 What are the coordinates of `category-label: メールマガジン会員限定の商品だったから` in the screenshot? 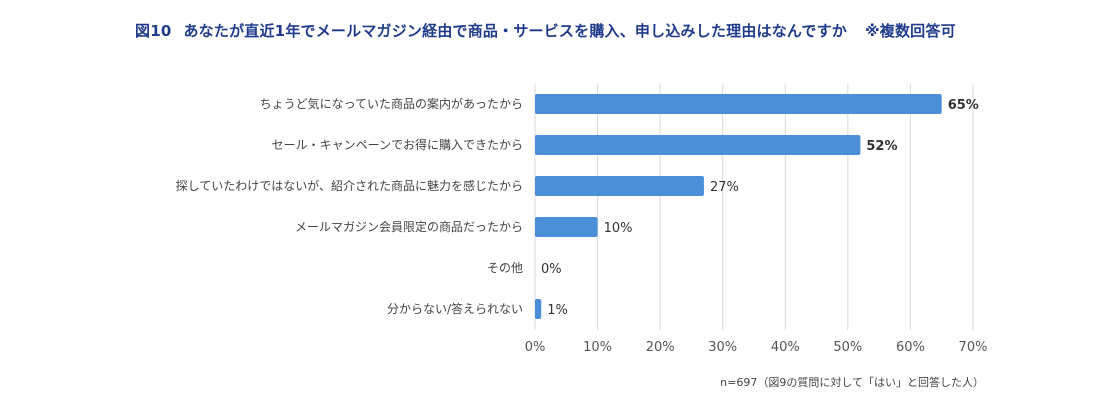 It's located at (409, 226).